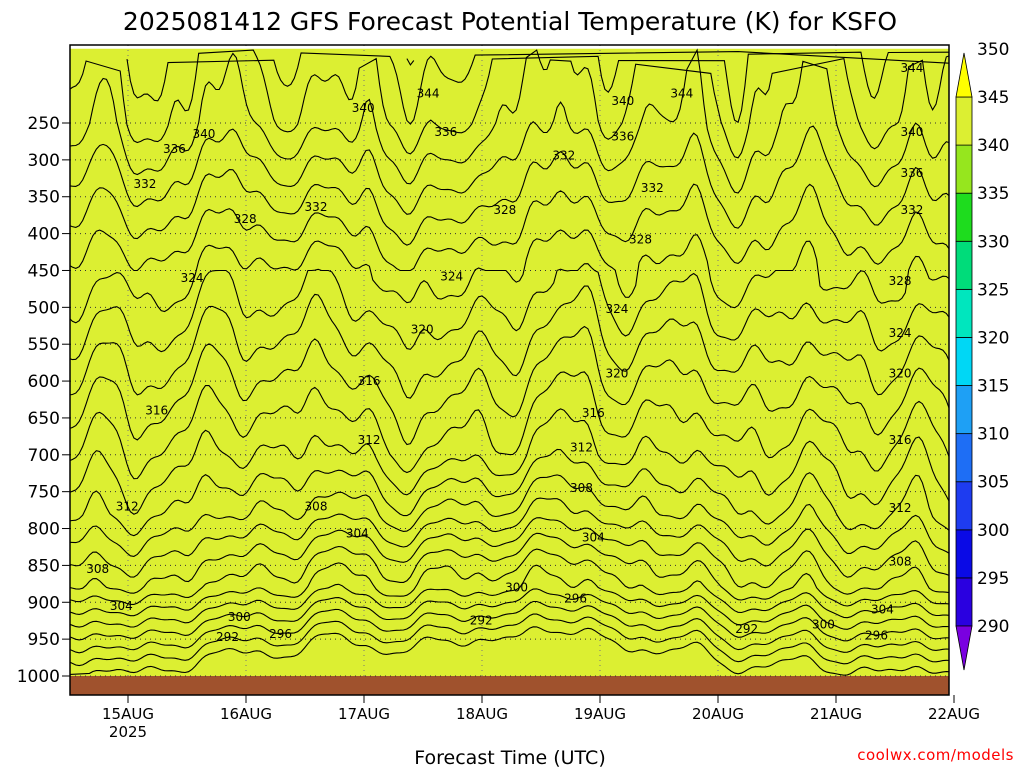 The height and width of the screenshot is (768, 1024). Describe the element at coordinates (128, 714) in the screenshot. I see `x-tick-label: 15AUG` at that location.